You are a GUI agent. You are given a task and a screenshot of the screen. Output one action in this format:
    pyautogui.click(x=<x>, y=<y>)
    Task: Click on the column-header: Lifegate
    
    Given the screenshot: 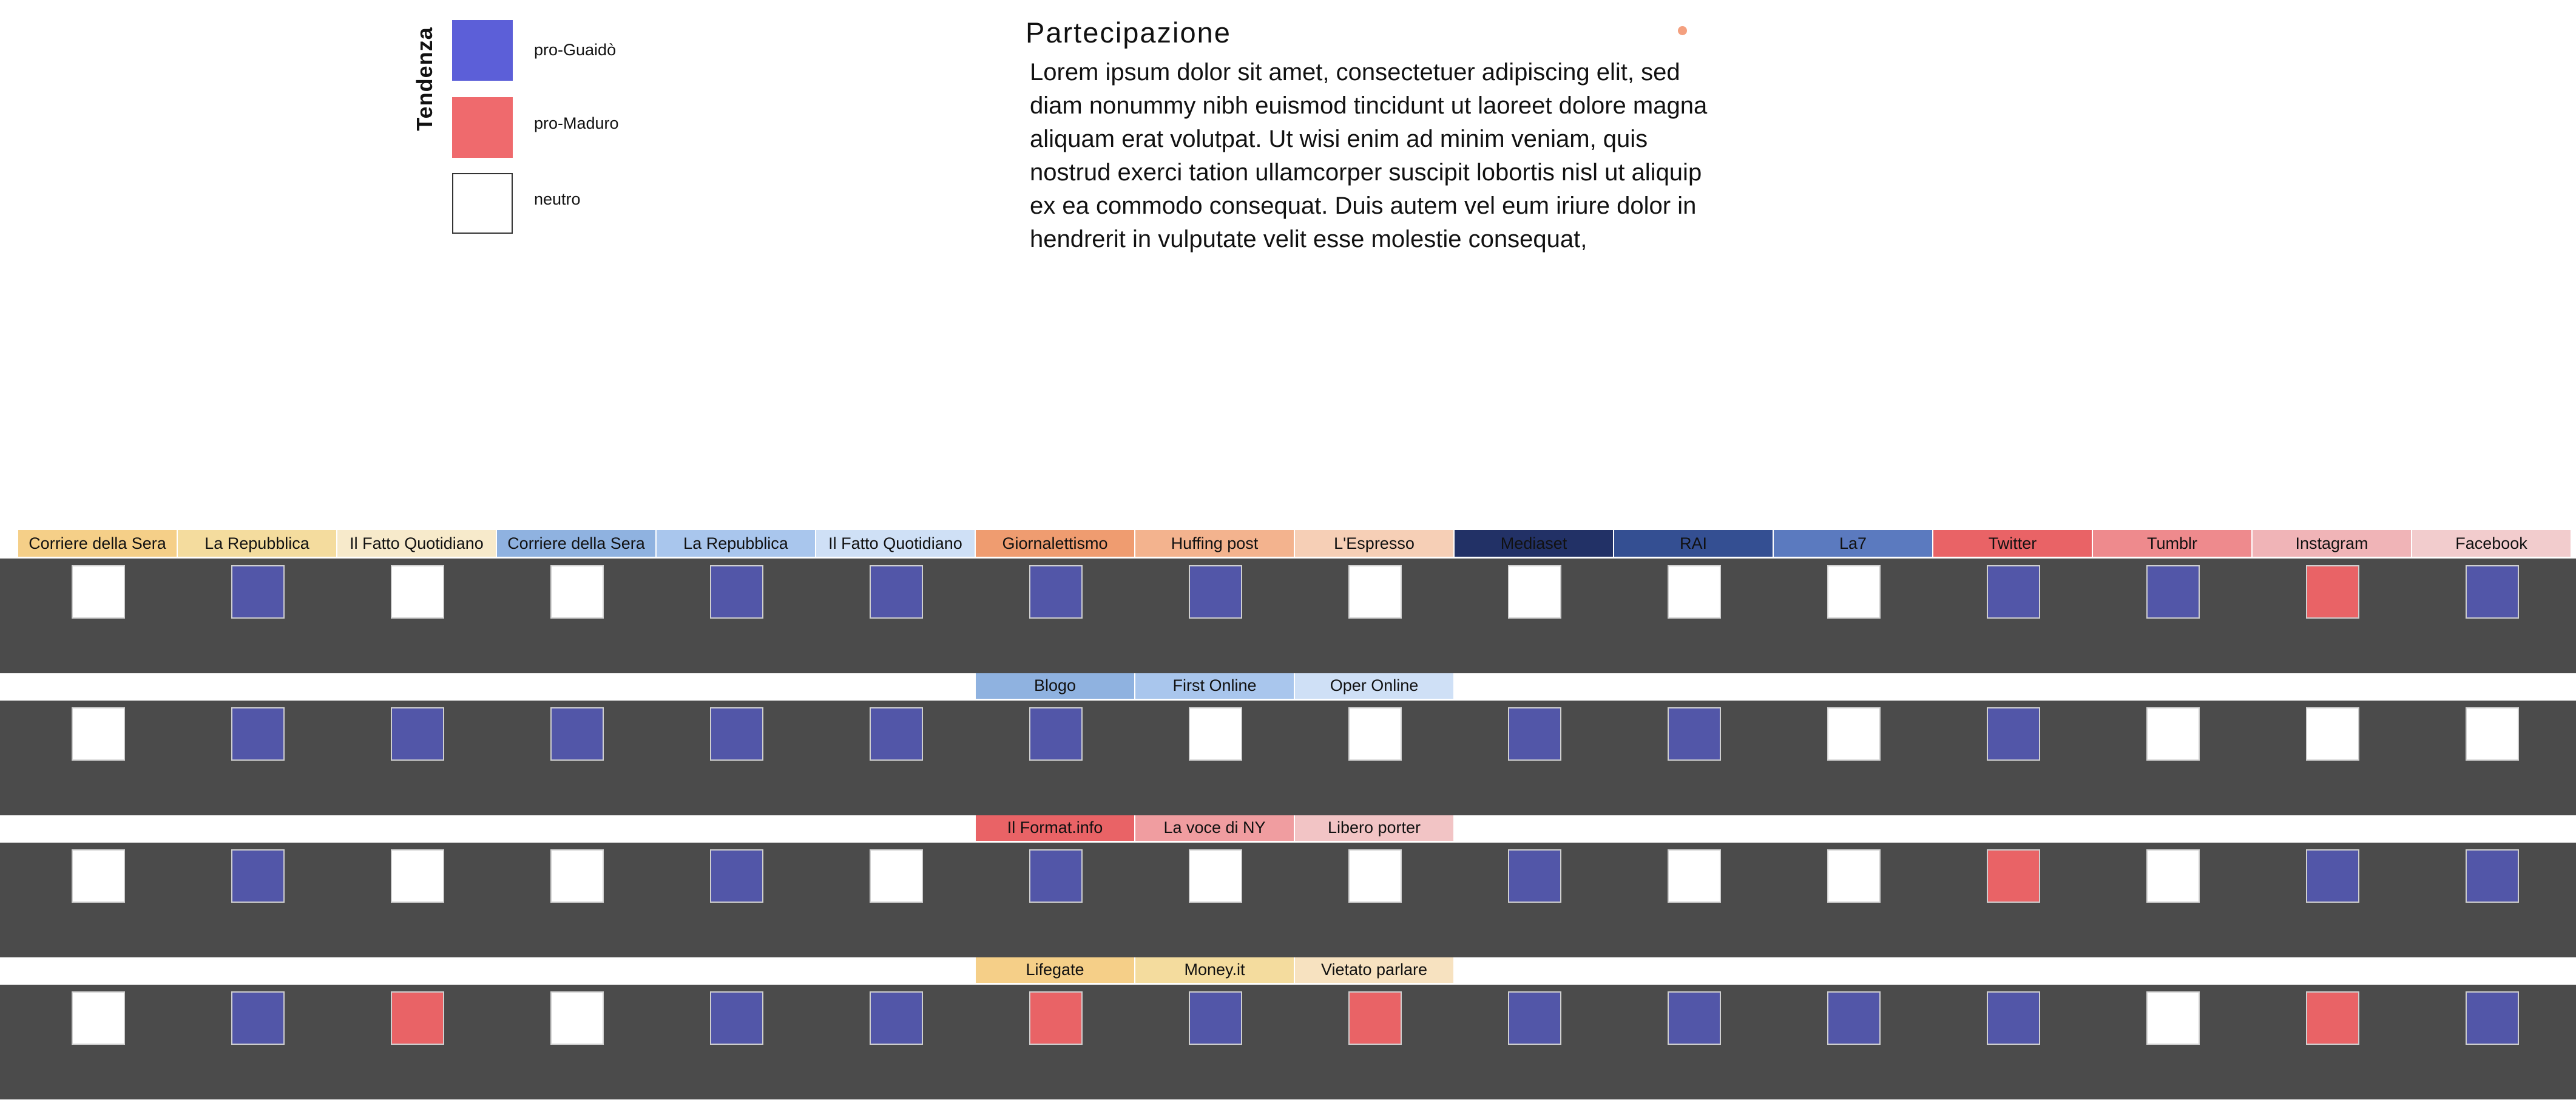 What is the action you would take?
    pyautogui.click(x=1055, y=969)
    